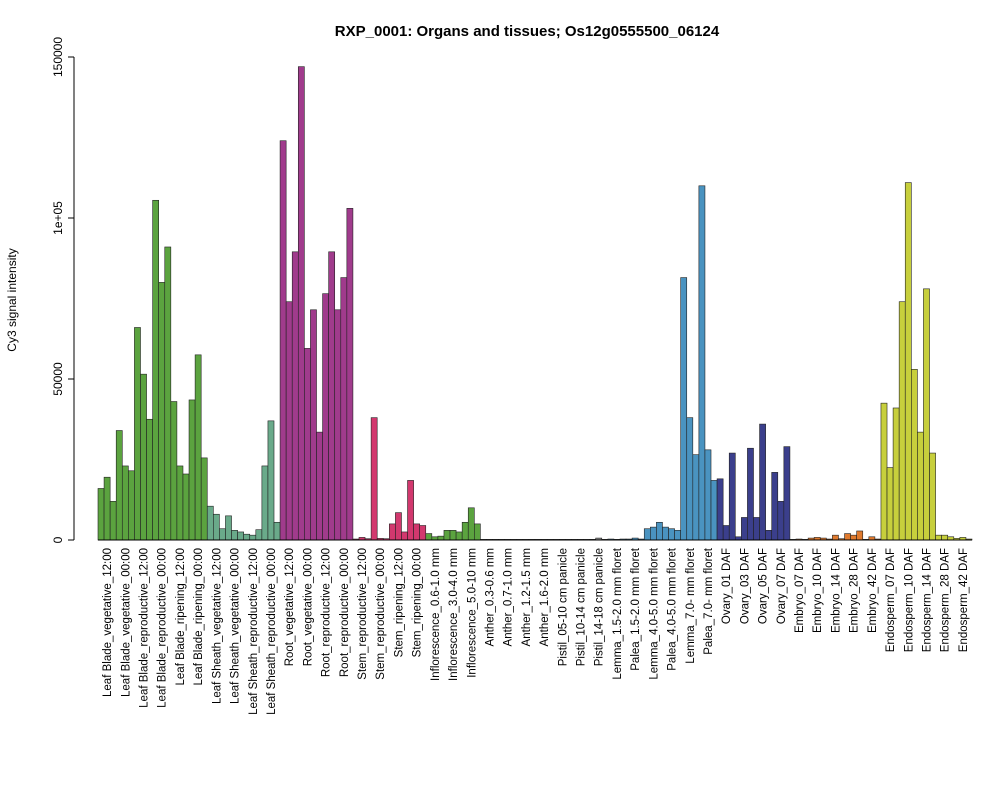  Describe the element at coordinates (12, 299) in the screenshot. I see `y-axis-label: Cy3 signal intensity` at that location.